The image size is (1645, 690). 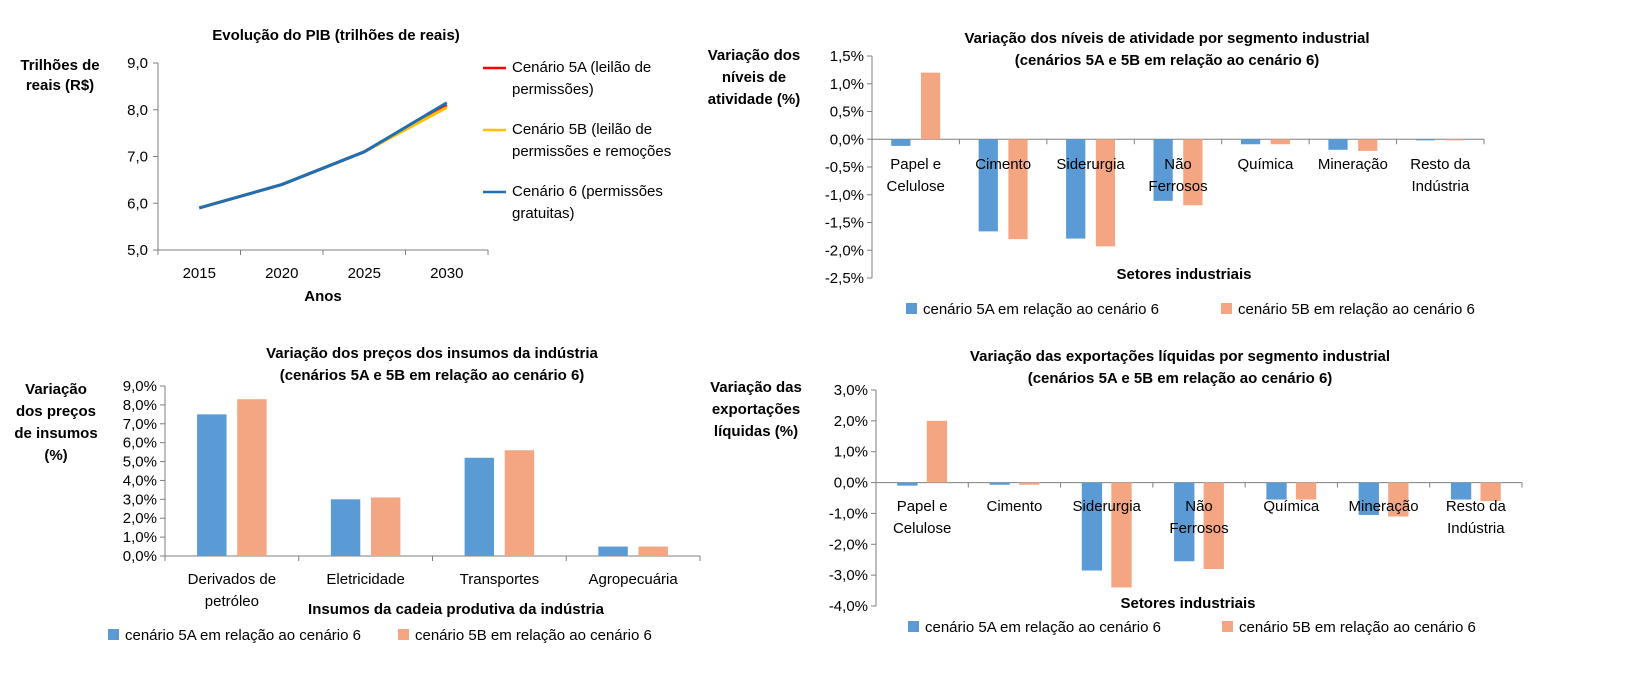 What do you see at coordinates (364, 273) in the screenshot?
I see `x-tick-label: 2025` at bounding box center [364, 273].